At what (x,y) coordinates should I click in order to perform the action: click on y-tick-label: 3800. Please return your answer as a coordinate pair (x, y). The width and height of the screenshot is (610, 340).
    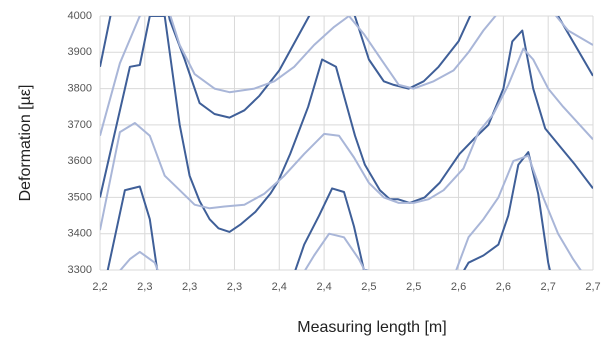
    Looking at the image, I should click on (80, 88).